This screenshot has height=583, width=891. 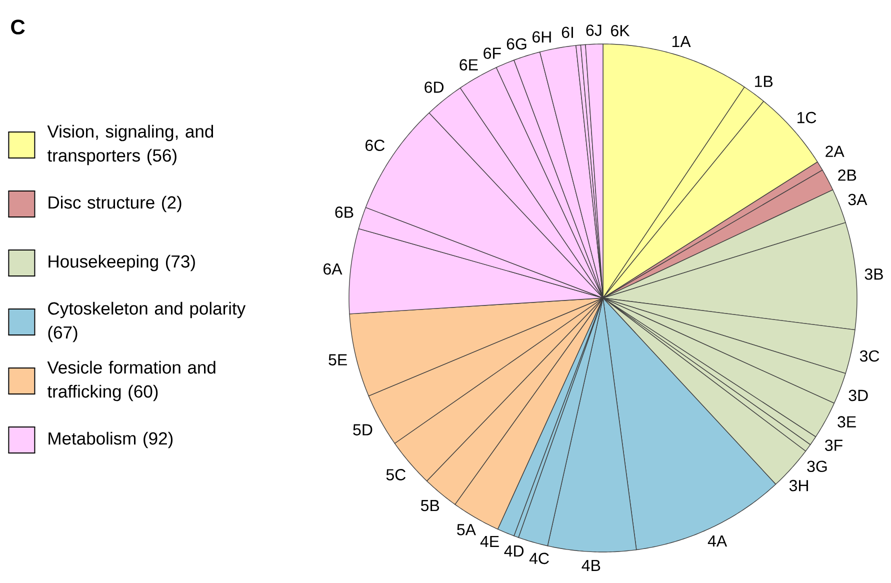 What do you see at coordinates (466, 530) in the screenshot?
I see `slice-label: 5A` at bounding box center [466, 530].